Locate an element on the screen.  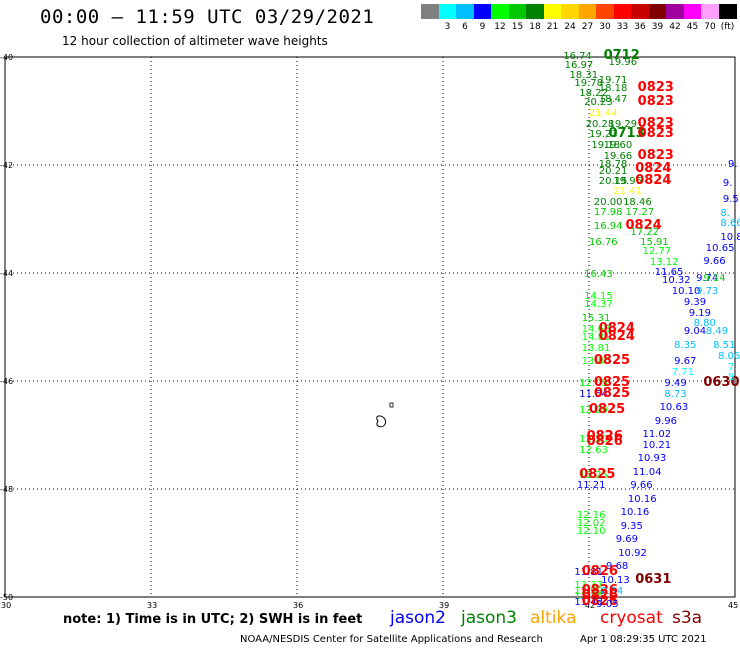
lon-tick-label: 42 is located at coordinates (590, 605).